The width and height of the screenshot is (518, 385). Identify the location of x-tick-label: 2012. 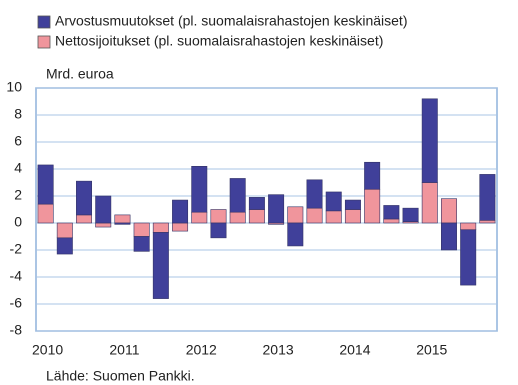
(201, 350).